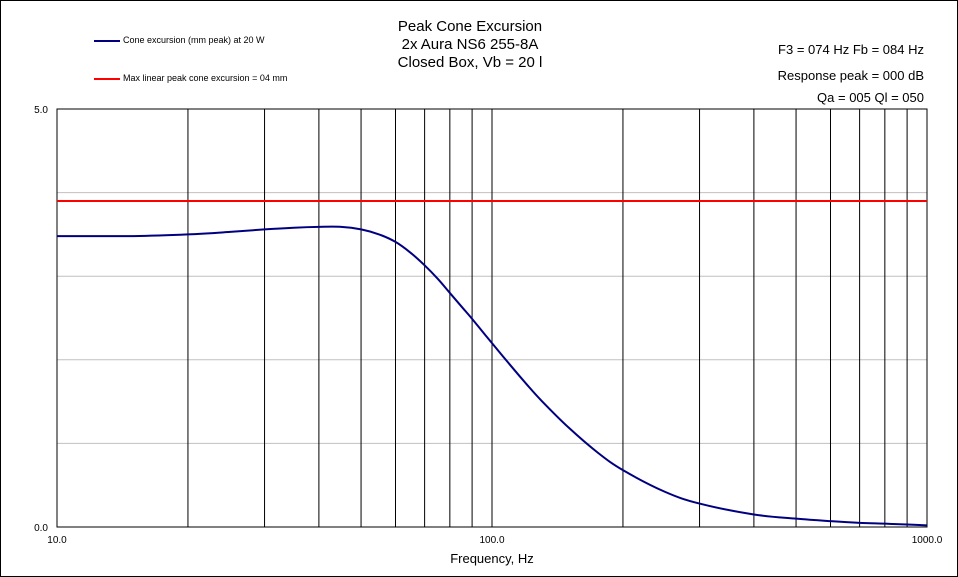 The image size is (958, 577). What do you see at coordinates (107, 40) in the screenshot?
I see `legend-swatch-excursion` at bounding box center [107, 40].